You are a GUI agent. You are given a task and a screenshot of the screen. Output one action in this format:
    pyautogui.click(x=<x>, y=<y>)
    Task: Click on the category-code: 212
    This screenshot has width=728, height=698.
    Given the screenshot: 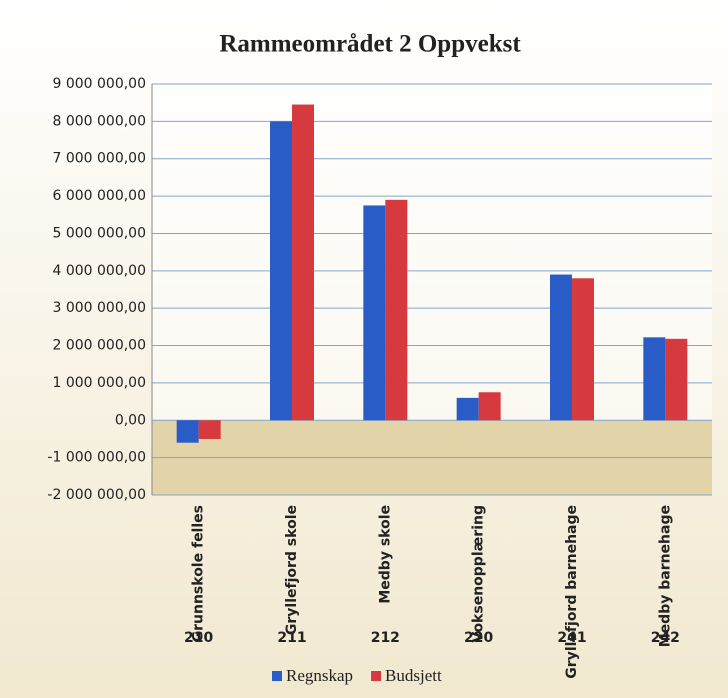 What is the action you would take?
    pyautogui.click(x=385, y=638)
    